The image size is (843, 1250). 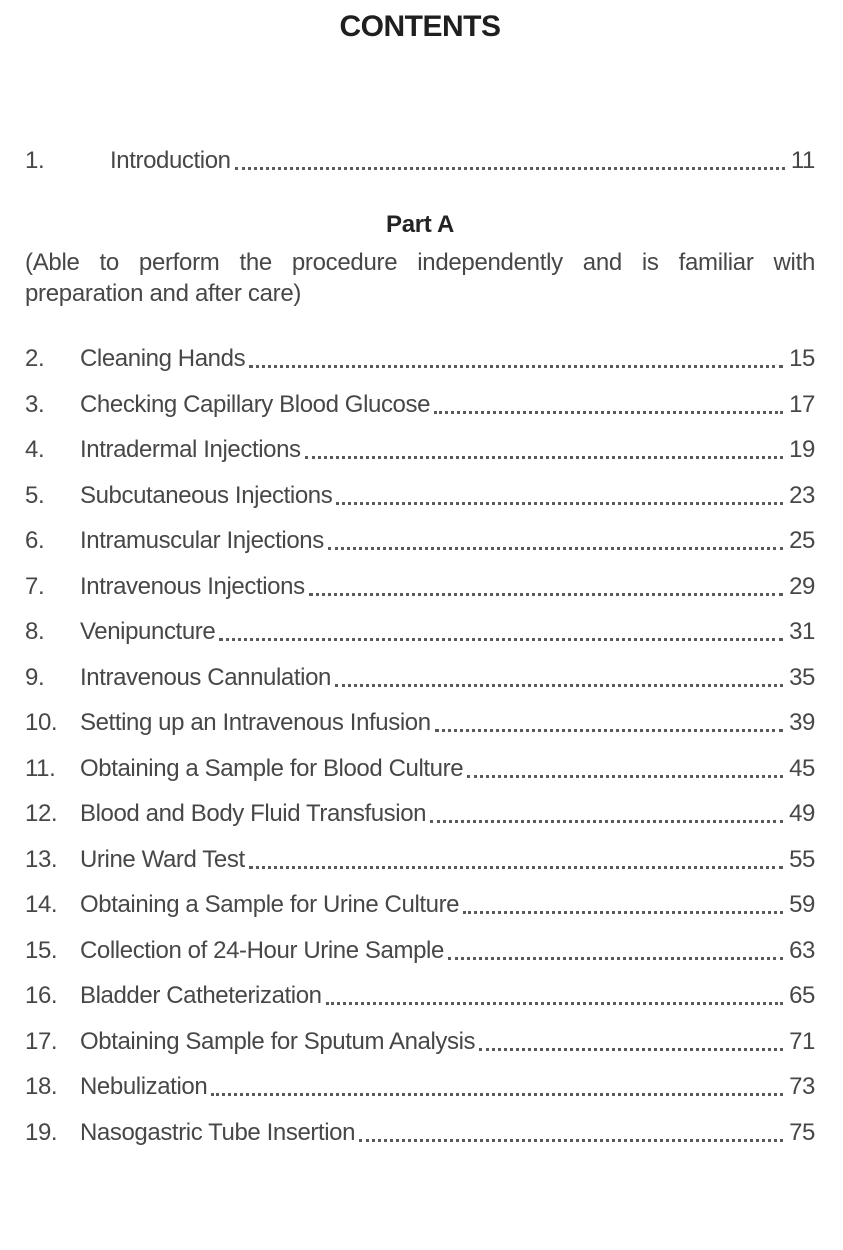 I want to click on toc-entry-row: 3. Checking Capillary Blood Glucose 17, so click(x=420, y=405).